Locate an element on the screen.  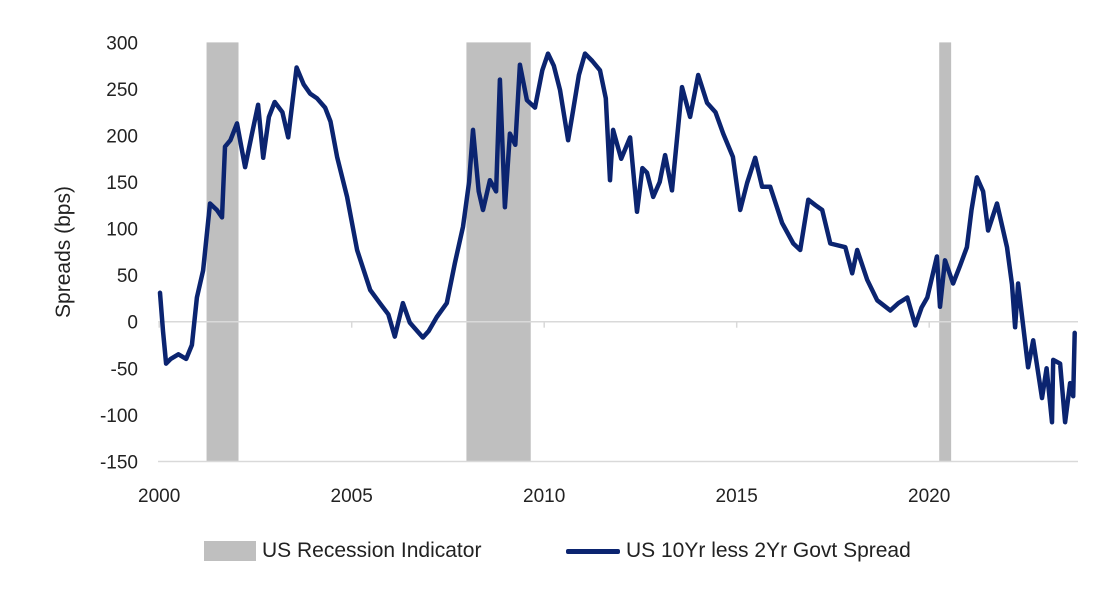
x-tick-label: 2015 is located at coordinates (737, 496).